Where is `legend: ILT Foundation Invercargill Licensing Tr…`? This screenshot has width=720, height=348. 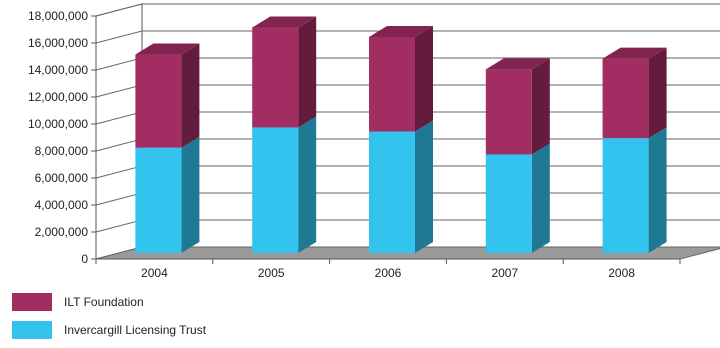
legend: ILT Foundation Invercargill Licensing Tr… is located at coordinates (109, 320).